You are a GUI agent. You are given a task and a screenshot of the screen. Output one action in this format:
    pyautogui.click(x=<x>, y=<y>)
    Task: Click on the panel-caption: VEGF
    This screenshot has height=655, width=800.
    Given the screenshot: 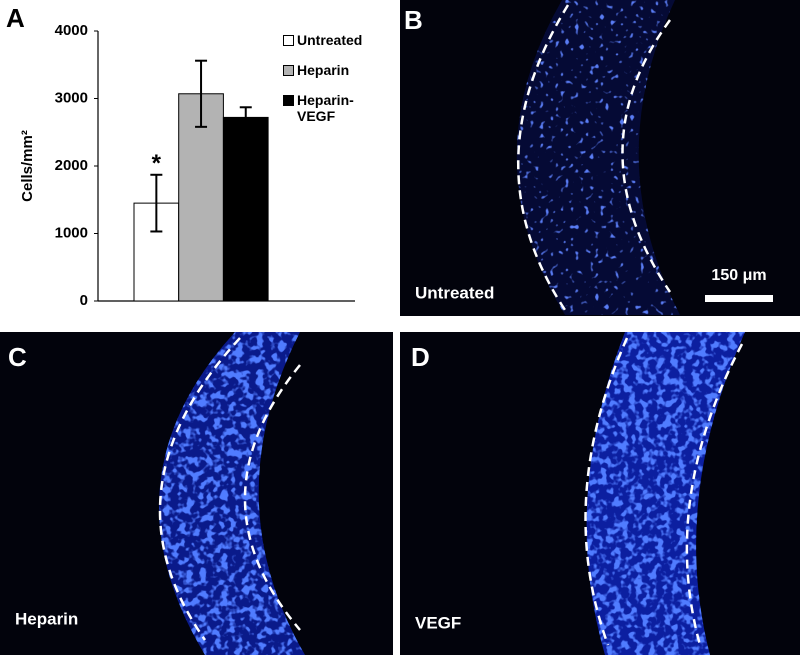 What is the action you would take?
    pyautogui.click(x=438, y=622)
    